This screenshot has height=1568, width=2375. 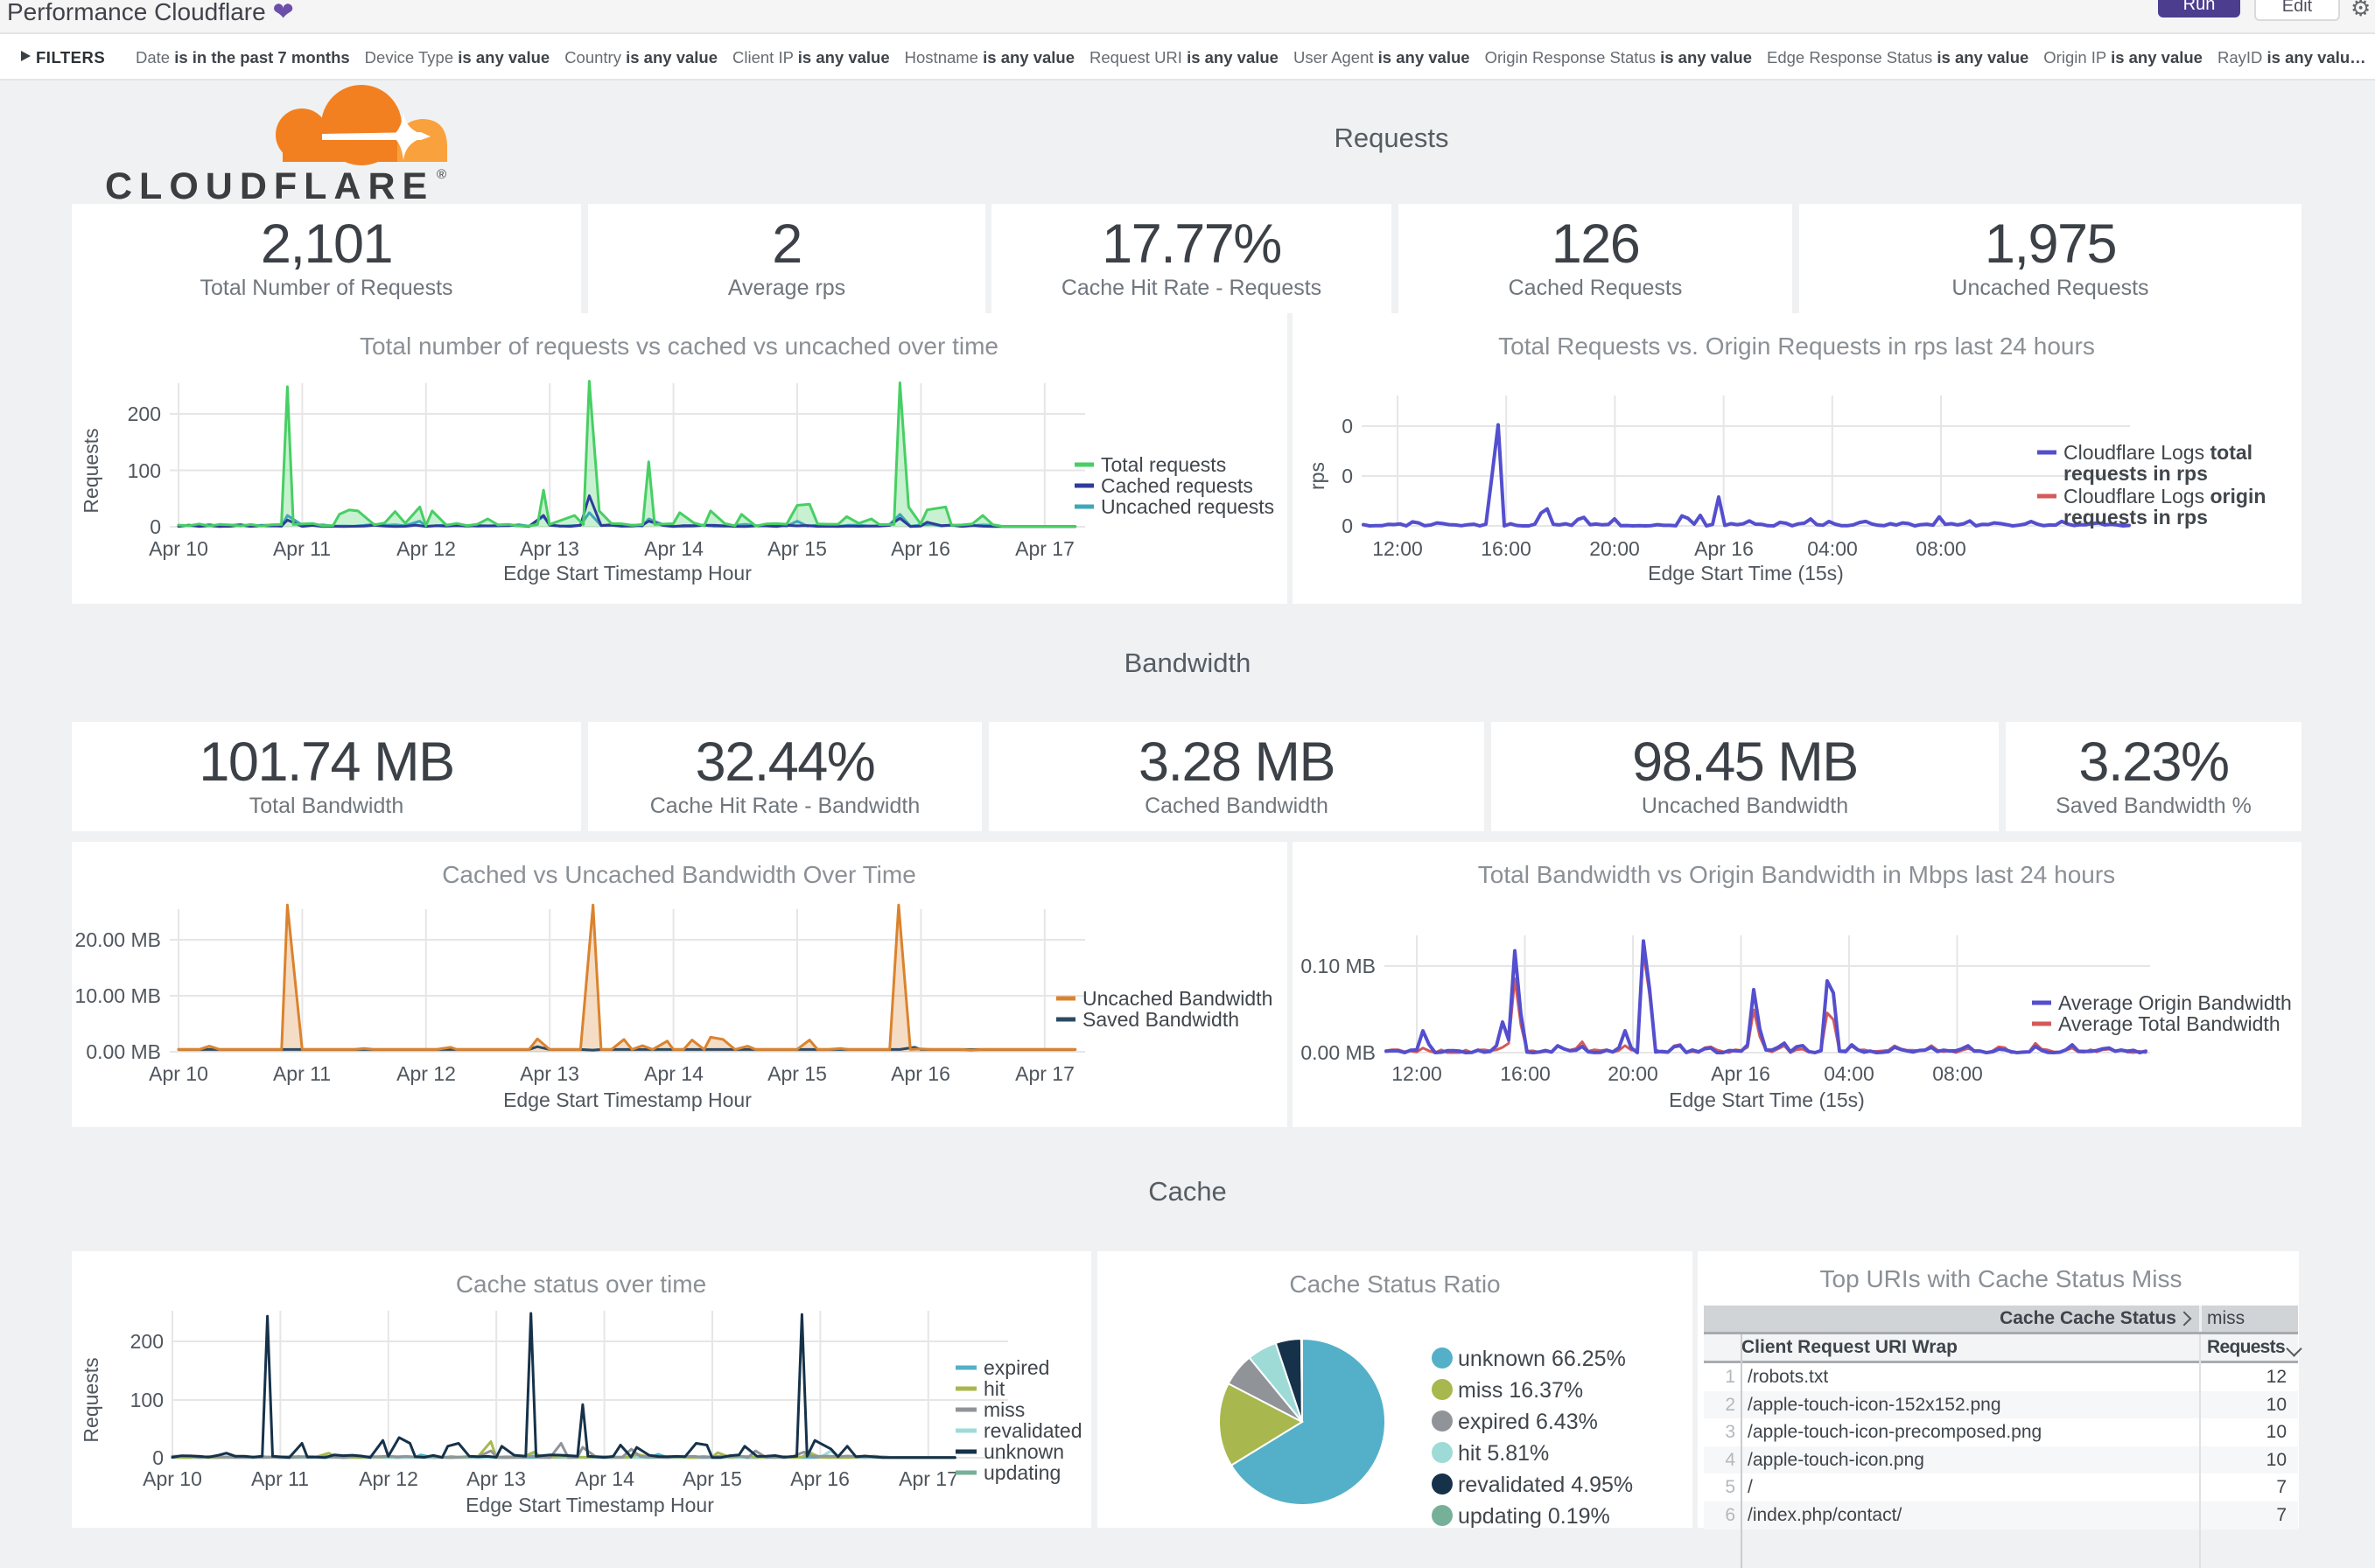 I want to click on svg-text: CLOUDFLARE, so click(x=269, y=185).